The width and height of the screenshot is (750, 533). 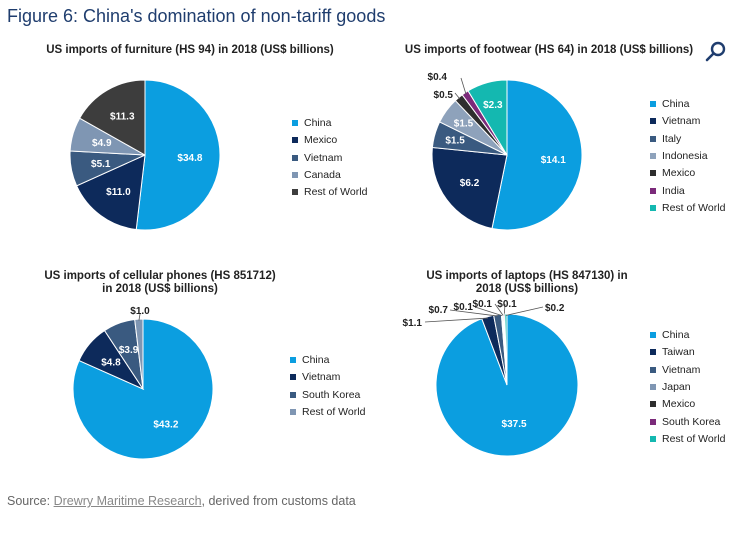 What do you see at coordinates (673, 190) in the screenshot?
I see `legend-label: India` at bounding box center [673, 190].